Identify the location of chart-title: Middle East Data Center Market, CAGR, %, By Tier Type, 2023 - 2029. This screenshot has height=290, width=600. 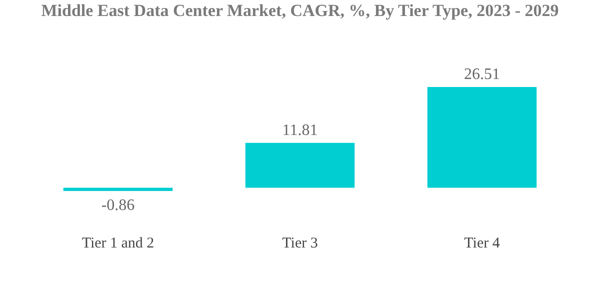
(300, 10).